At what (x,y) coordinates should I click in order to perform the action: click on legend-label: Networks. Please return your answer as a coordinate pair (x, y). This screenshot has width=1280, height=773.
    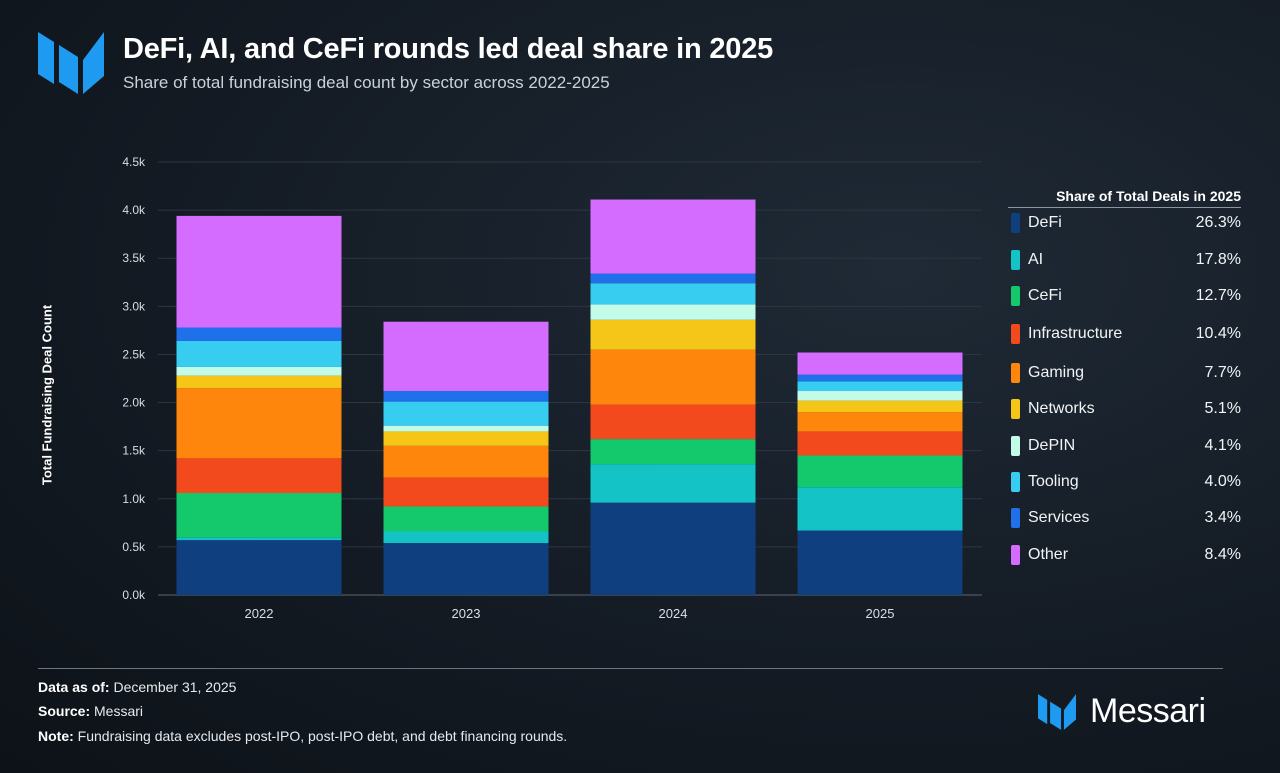
    Looking at the image, I should click on (1061, 408).